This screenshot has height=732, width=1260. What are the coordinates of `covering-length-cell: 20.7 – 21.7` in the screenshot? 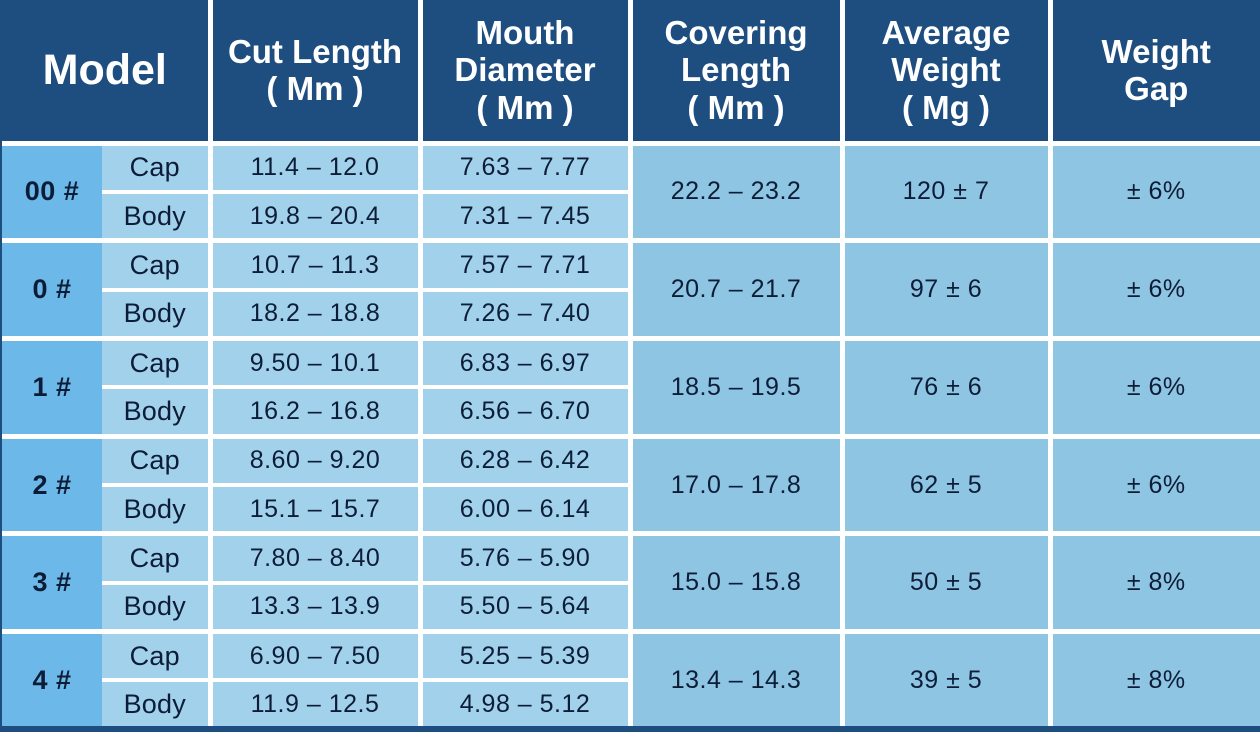 It's located at (734, 290).